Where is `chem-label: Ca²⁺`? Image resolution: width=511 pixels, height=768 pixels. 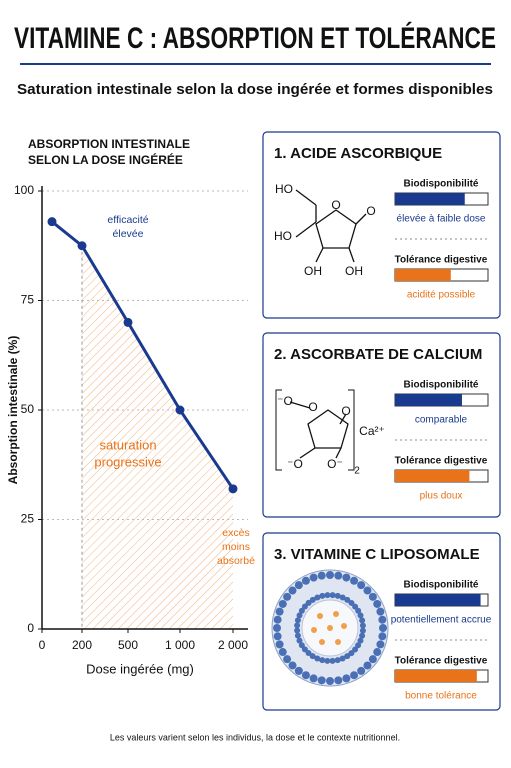 chem-label: Ca²⁺ is located at coordinates (372, 431).